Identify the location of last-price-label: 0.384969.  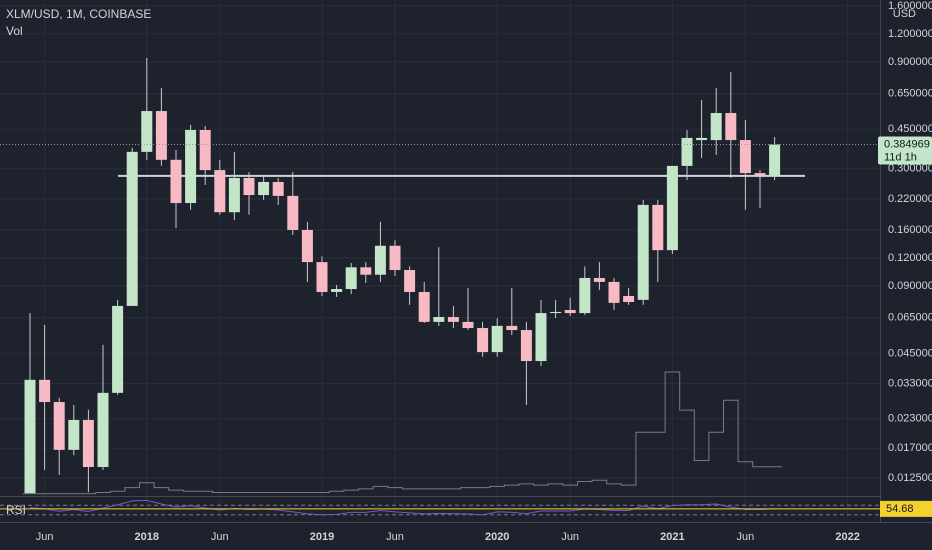
(907, 144).